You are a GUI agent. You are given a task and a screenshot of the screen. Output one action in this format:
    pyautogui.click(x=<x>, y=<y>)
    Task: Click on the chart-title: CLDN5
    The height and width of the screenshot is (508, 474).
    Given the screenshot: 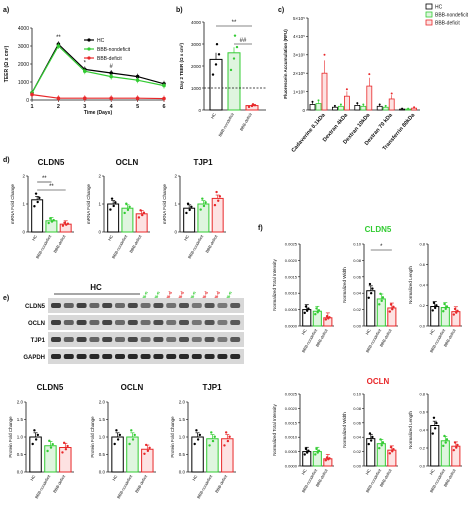 What is the action you would take?
    pyautogui.click(x=51, y=162)
    